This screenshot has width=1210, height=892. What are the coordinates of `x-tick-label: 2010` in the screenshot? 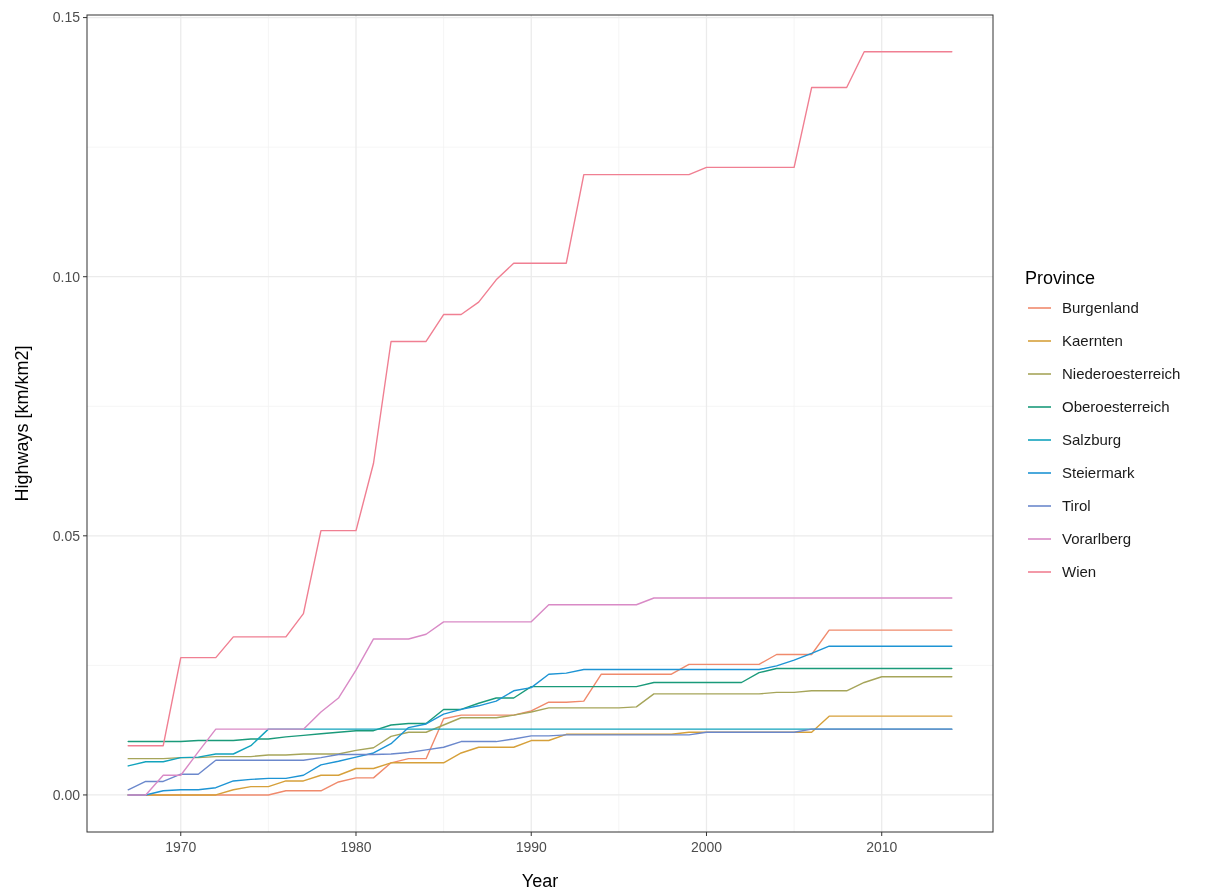 It's located at (882, 847).